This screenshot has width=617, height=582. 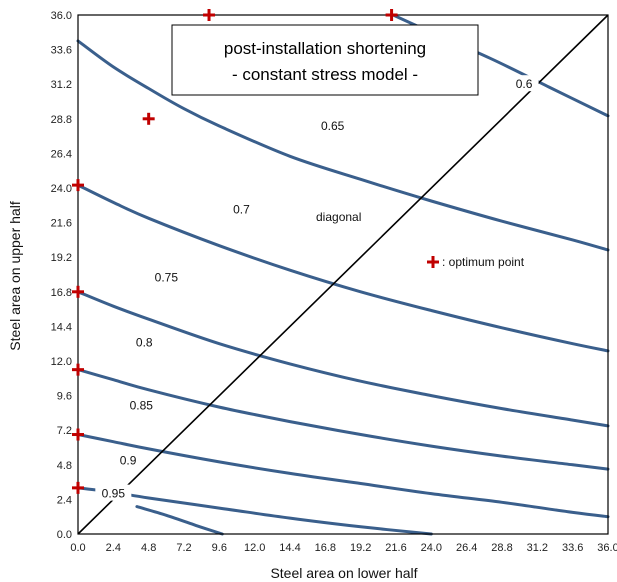 I want to click on x-tick-label: 7.2, so click(x=183, y=548).